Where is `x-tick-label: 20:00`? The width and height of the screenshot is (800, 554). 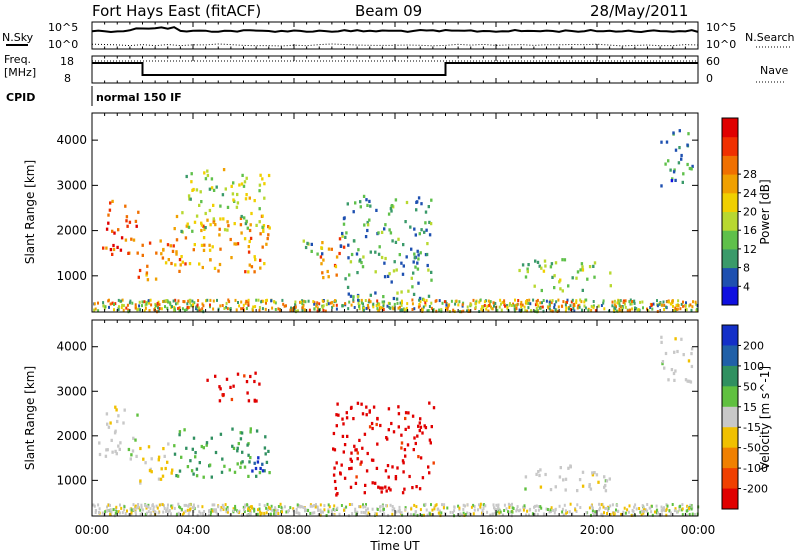
x-tick-label: 20:00 is located at coordinates (597, 530).